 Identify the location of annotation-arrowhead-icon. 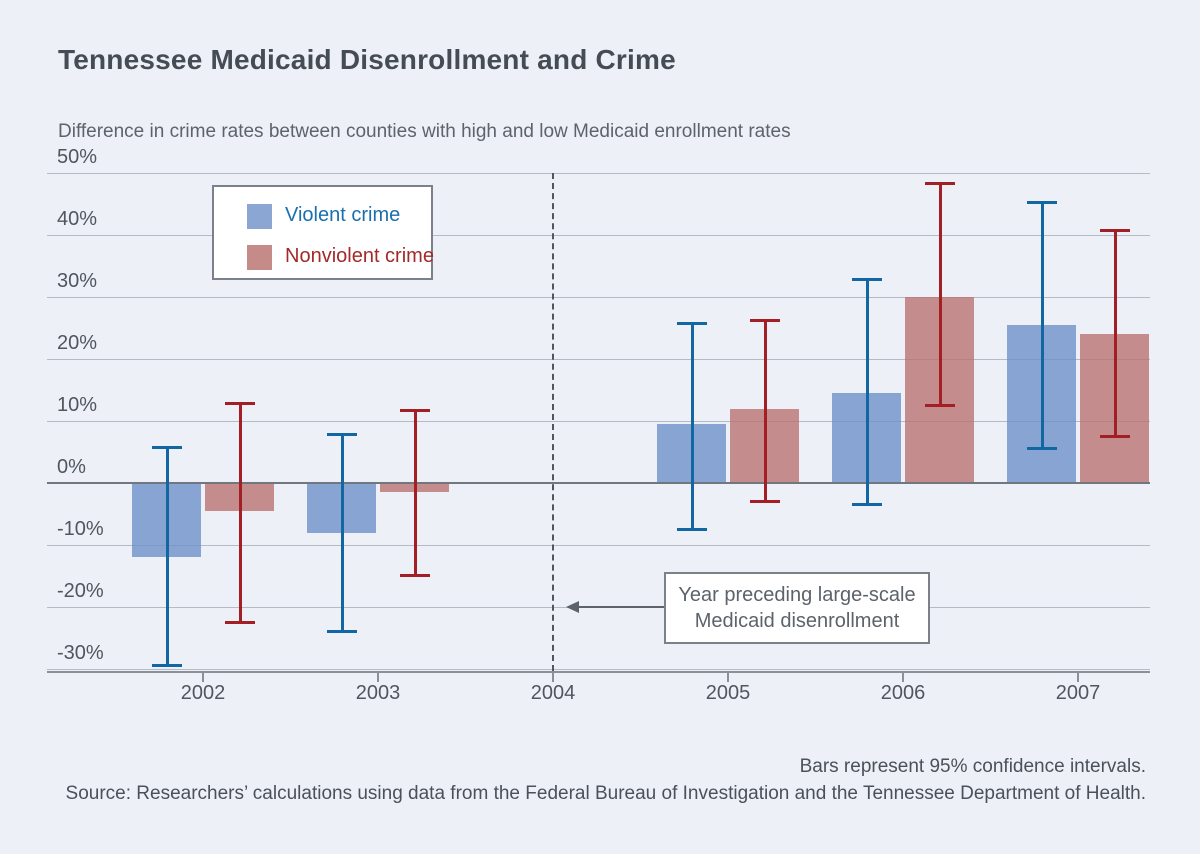
(572, 607).